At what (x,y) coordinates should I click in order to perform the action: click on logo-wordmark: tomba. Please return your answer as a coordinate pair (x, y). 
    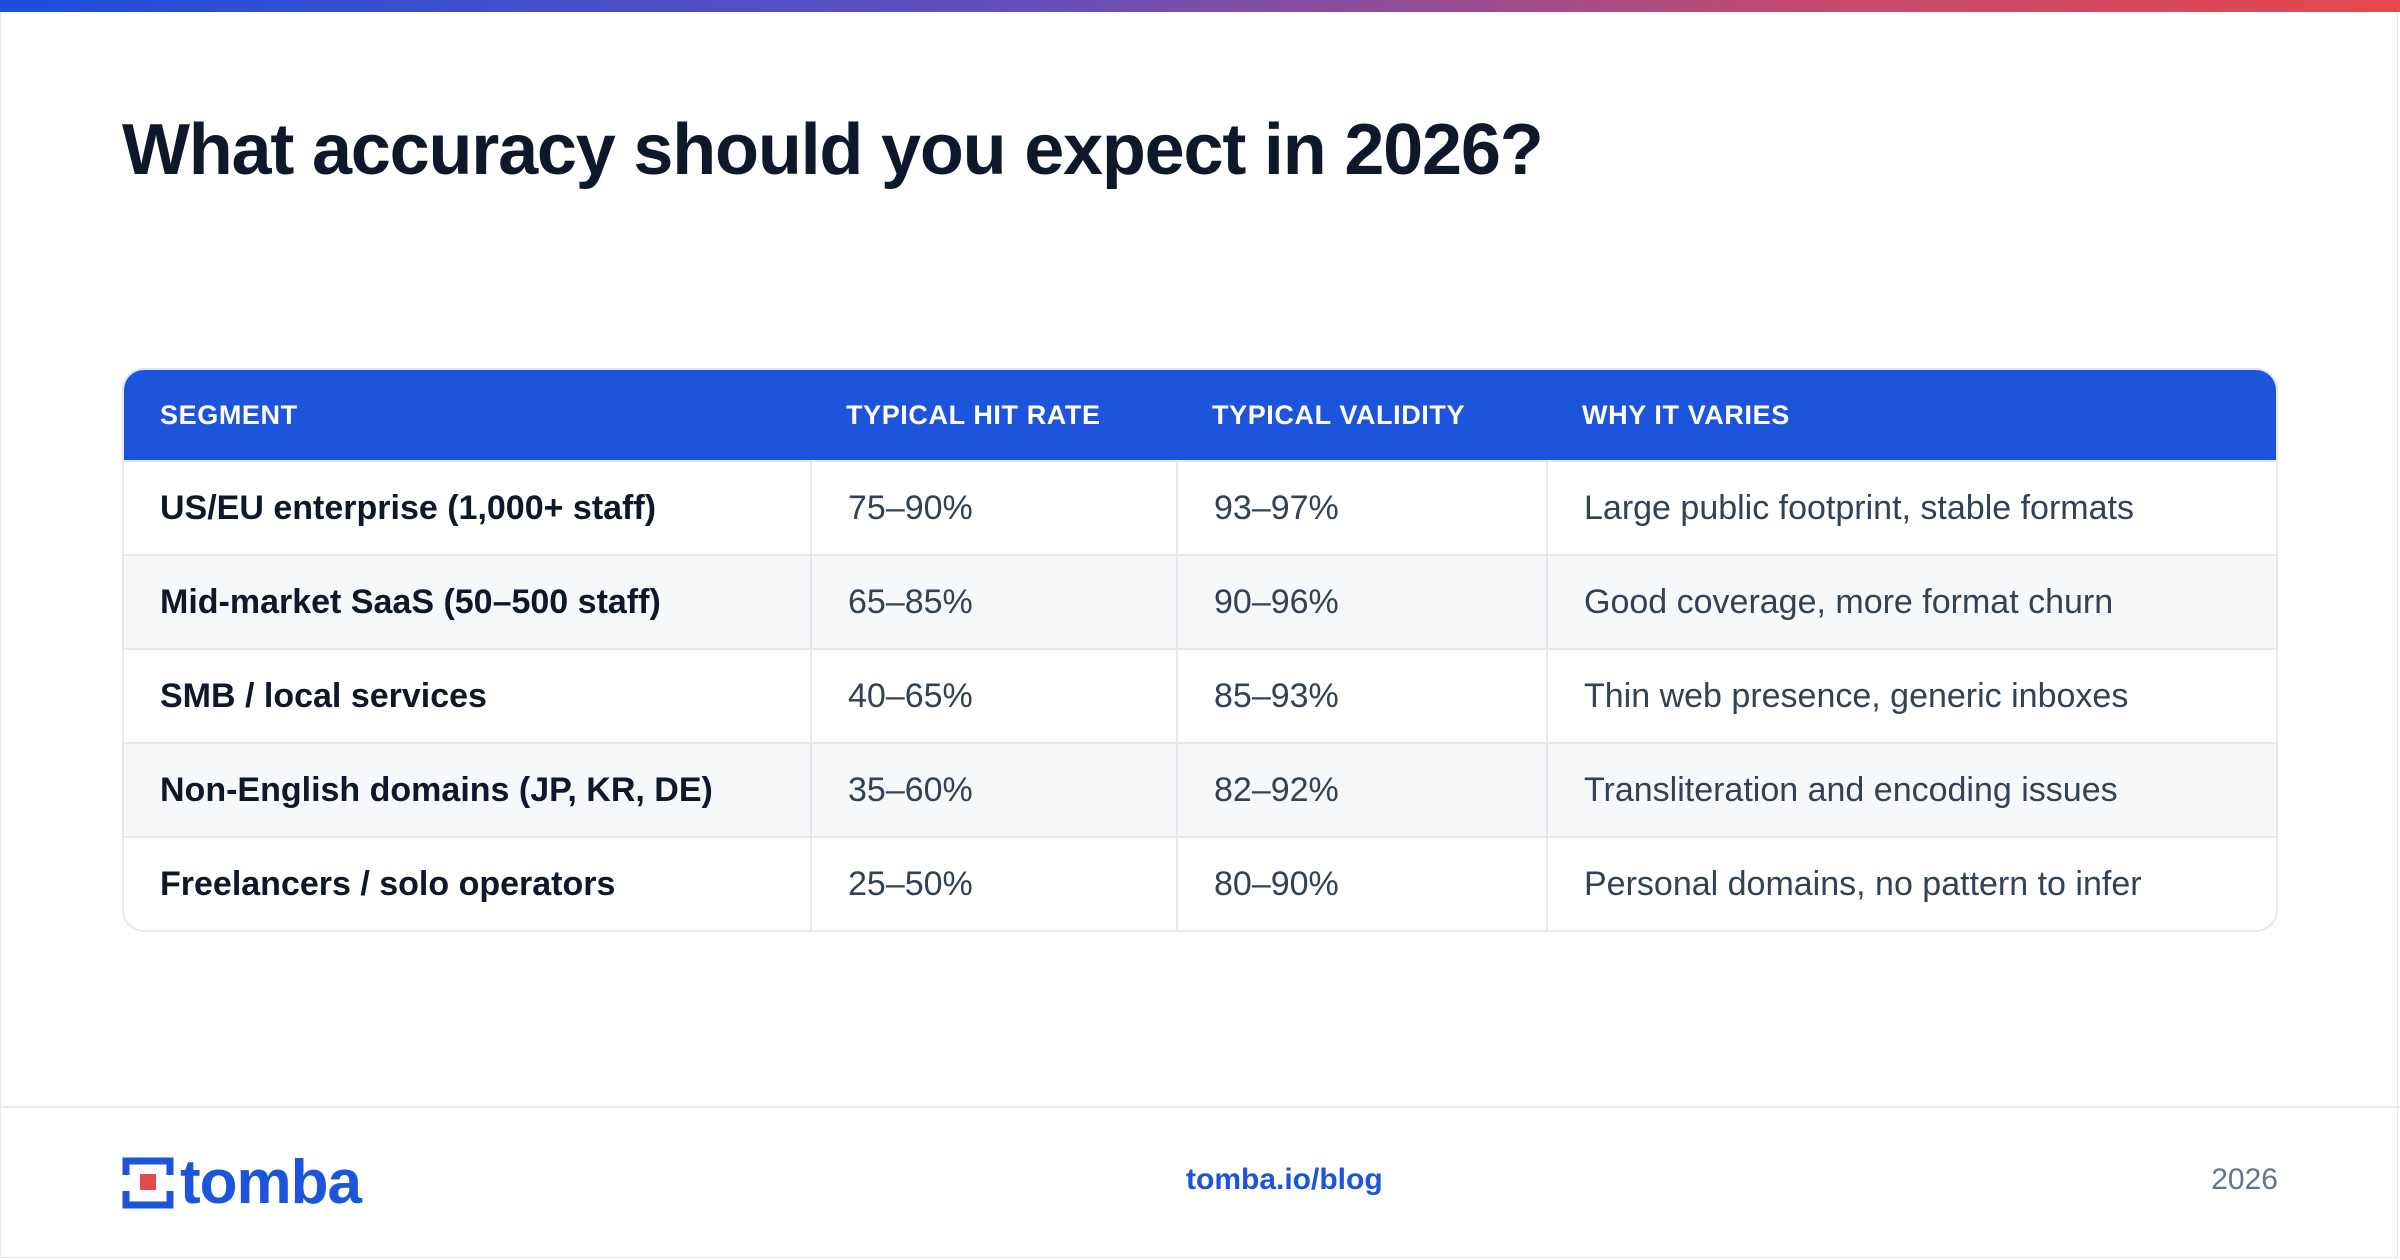
    Looking at the image, I should click on (271, 1182).